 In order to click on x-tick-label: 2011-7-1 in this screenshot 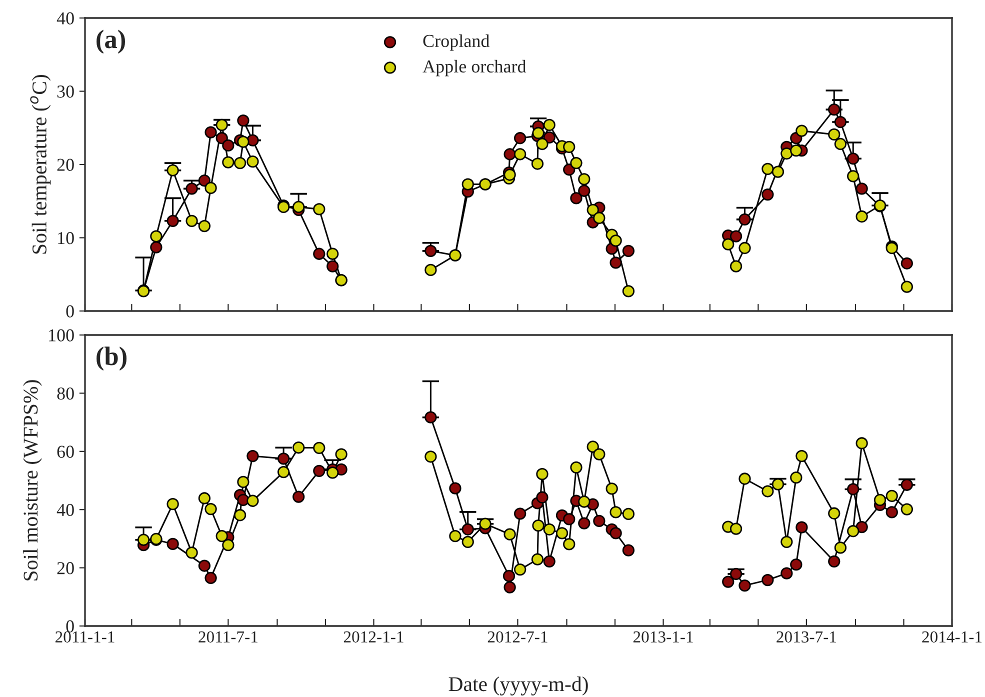, I will do `click(228, 637)`.